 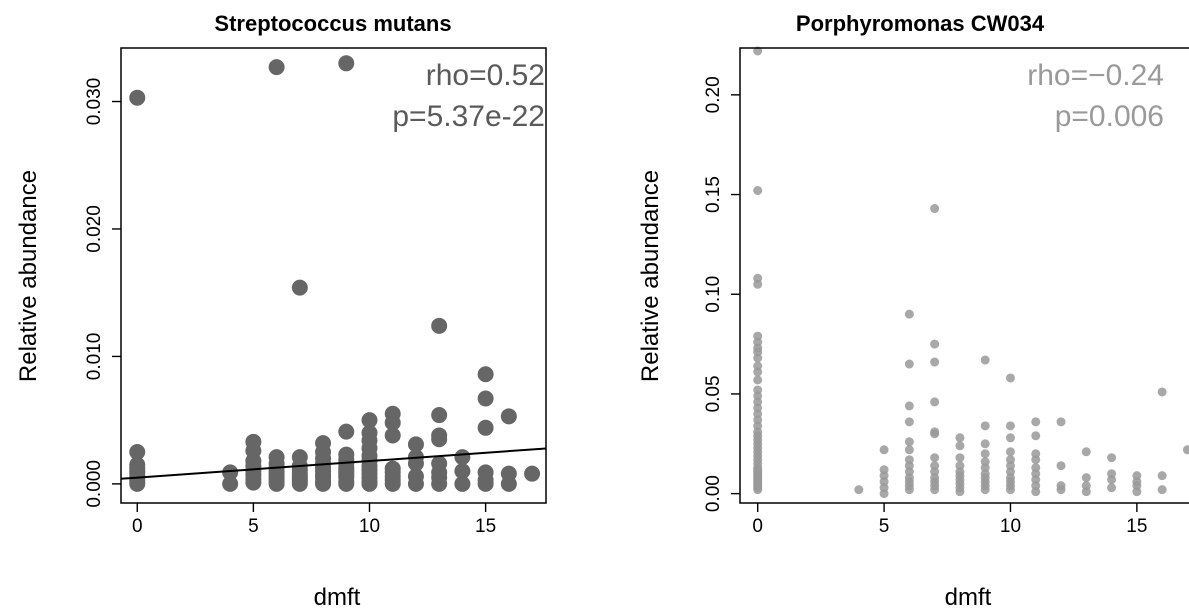 I want to click on stat-rho: rho=−0.24, so click(x=1095, y=75).